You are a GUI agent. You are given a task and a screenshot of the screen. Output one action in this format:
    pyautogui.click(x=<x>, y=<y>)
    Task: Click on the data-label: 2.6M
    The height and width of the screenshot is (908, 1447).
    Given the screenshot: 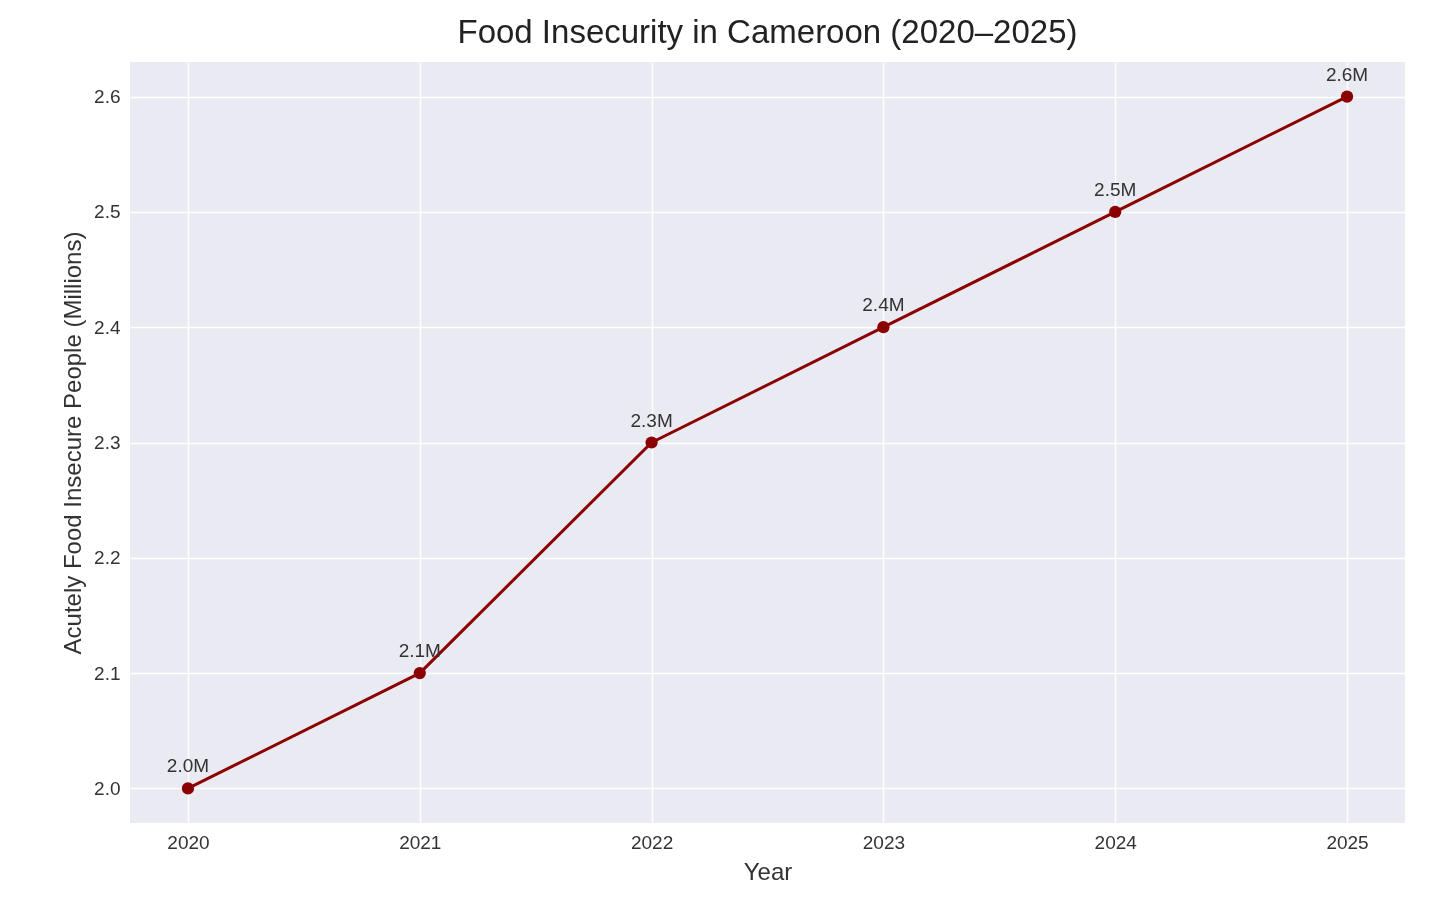 What is the action you would take?
    pyautogui.click(x=1347, y=74)
    